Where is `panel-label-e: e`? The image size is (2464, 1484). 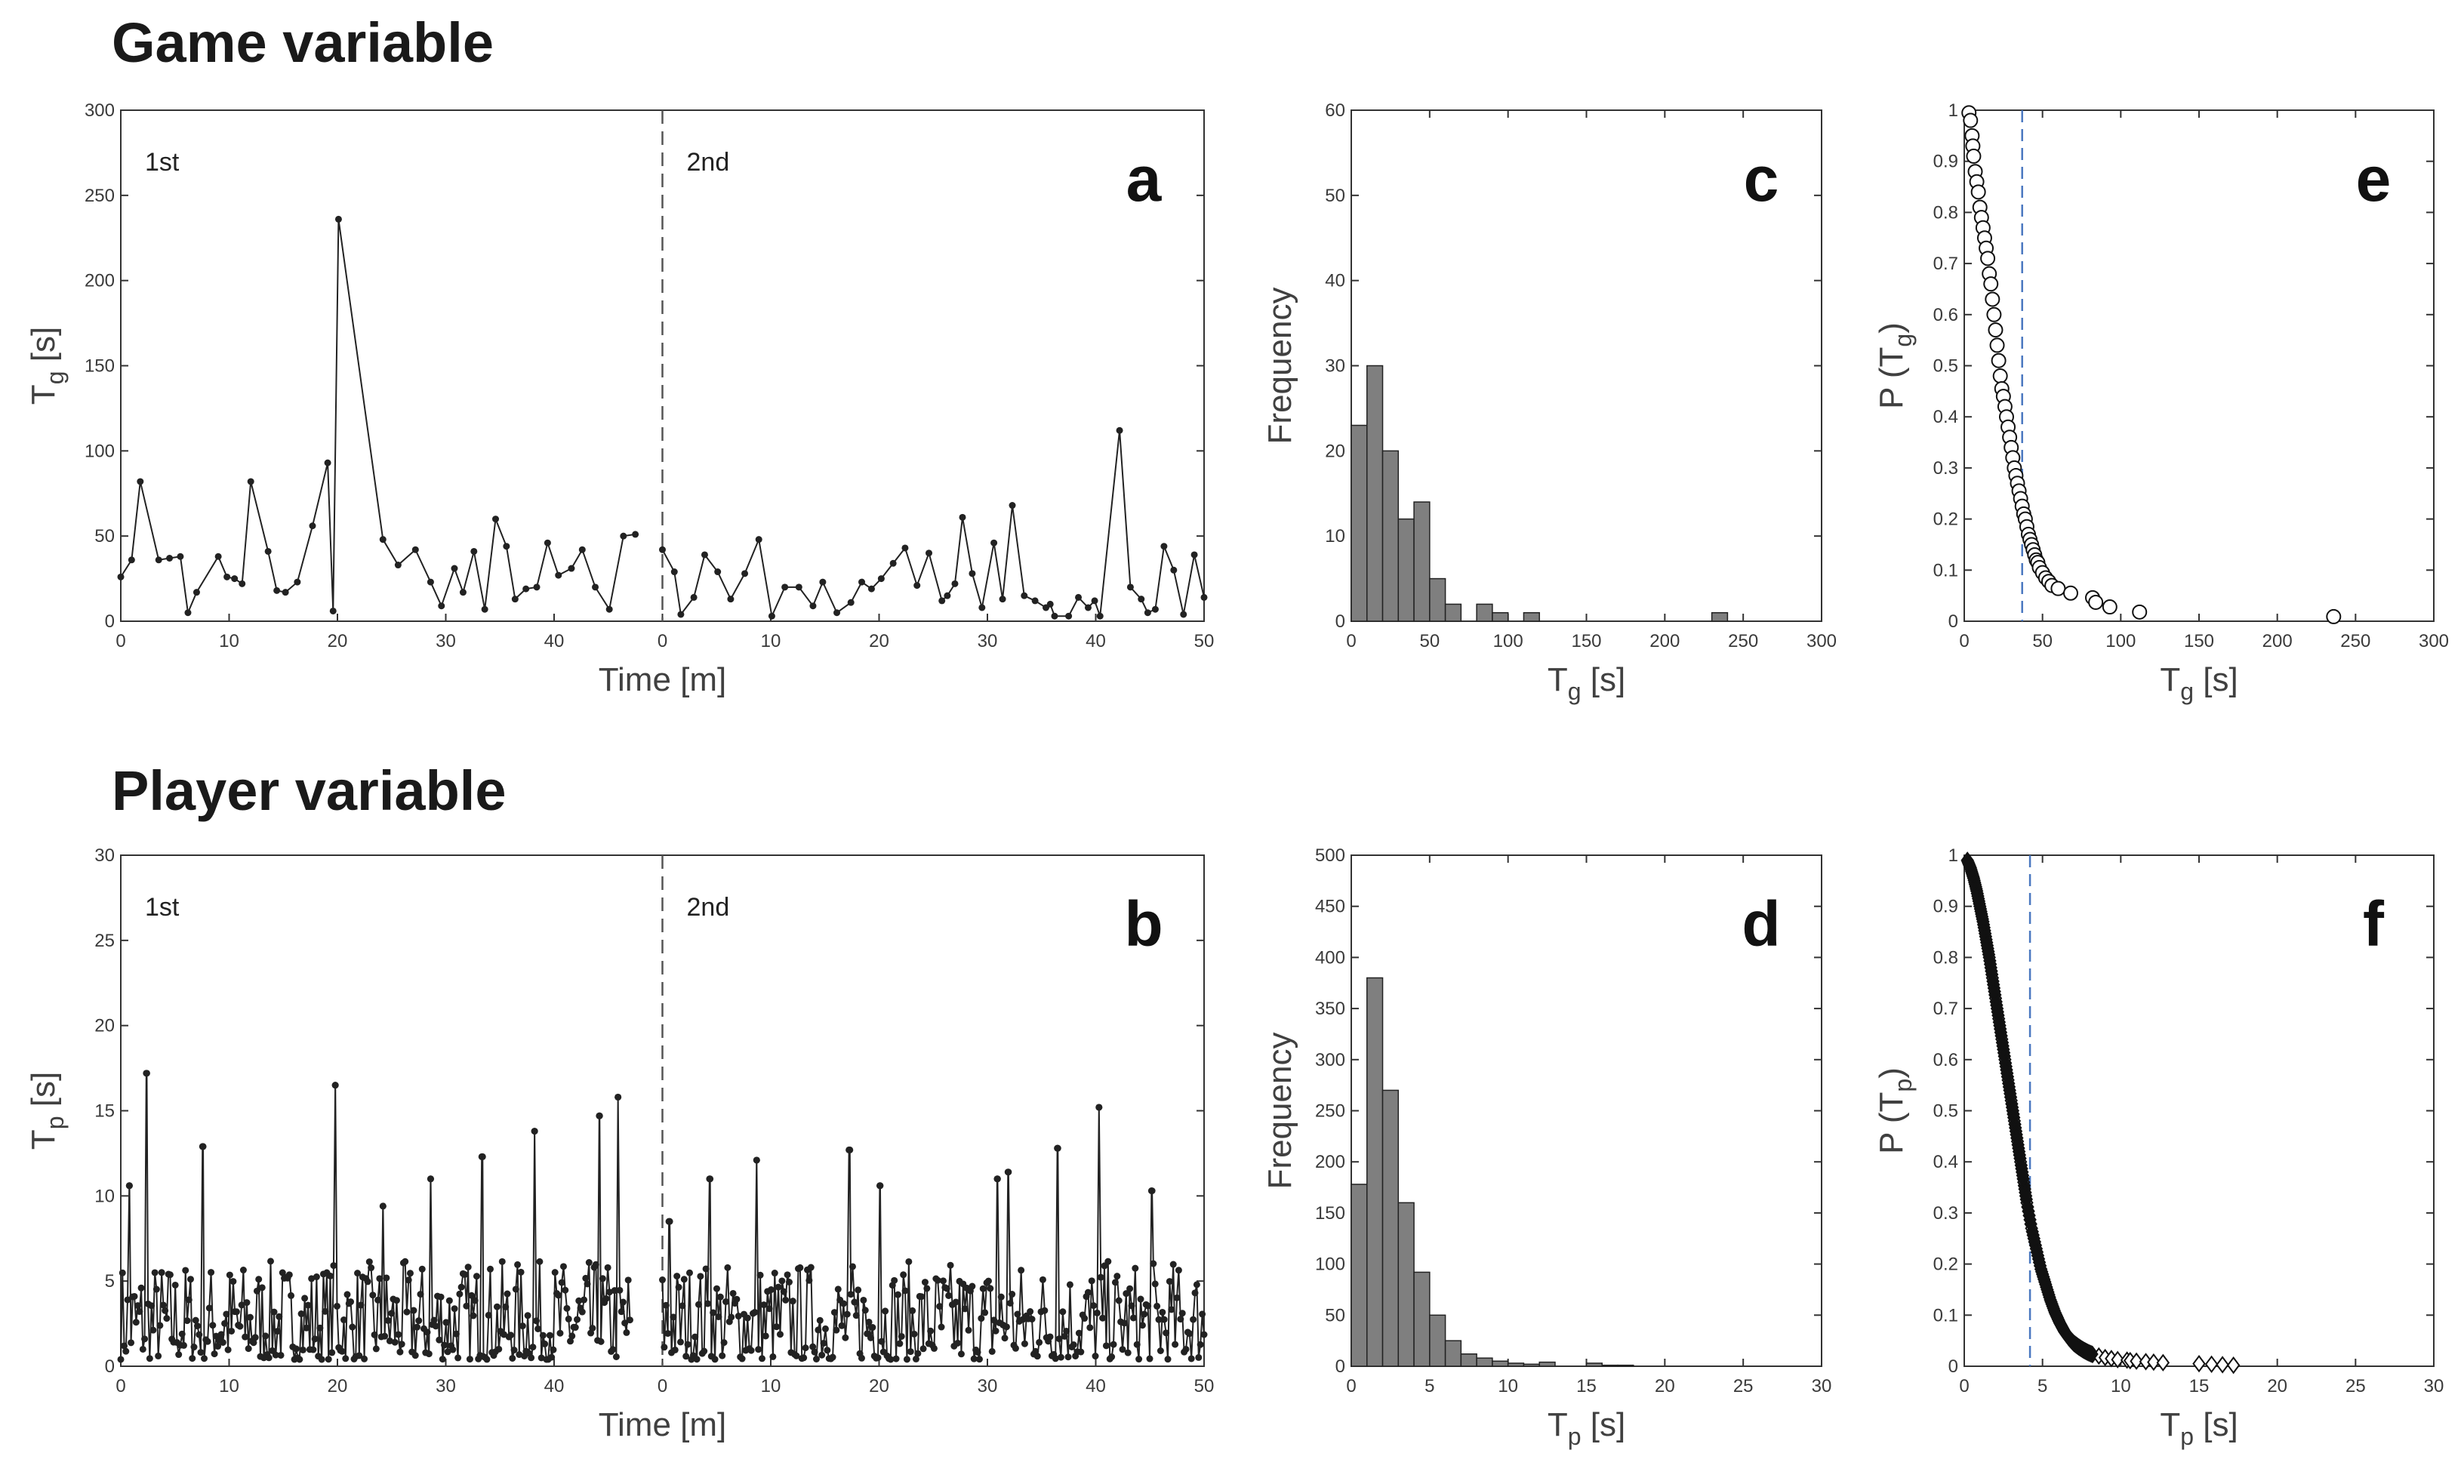 panel-label-e: e is located at coordinates (2374, 178).